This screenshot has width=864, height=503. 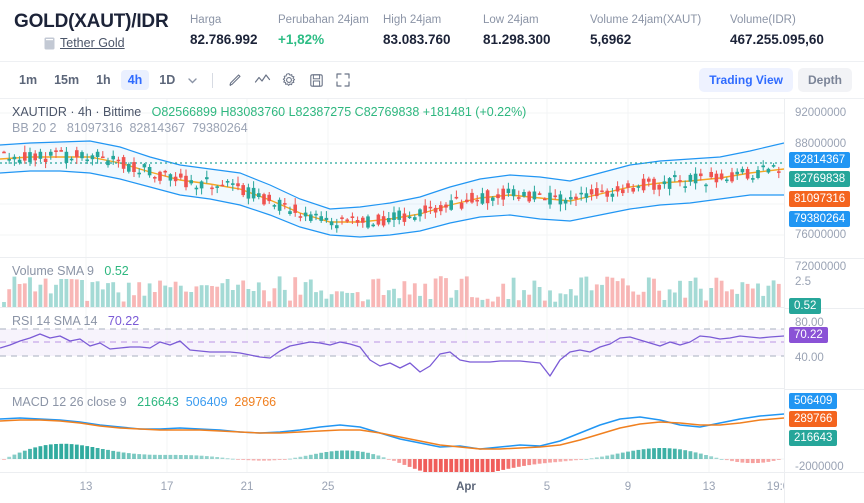 What do you see at coordinates (69, 402) in the screenshot?
I see `macd-legend-name: MACD 12 26 close 9` at bounding box center [69, 402].